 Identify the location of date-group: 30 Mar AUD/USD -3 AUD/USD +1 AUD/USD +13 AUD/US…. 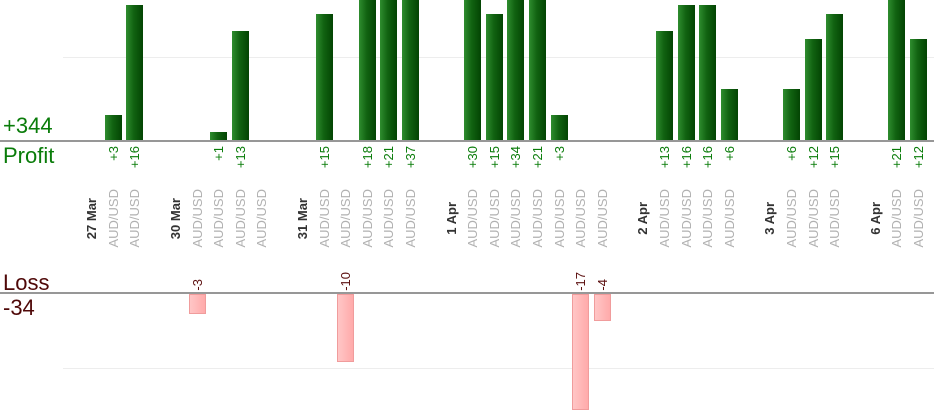
(219, 210).